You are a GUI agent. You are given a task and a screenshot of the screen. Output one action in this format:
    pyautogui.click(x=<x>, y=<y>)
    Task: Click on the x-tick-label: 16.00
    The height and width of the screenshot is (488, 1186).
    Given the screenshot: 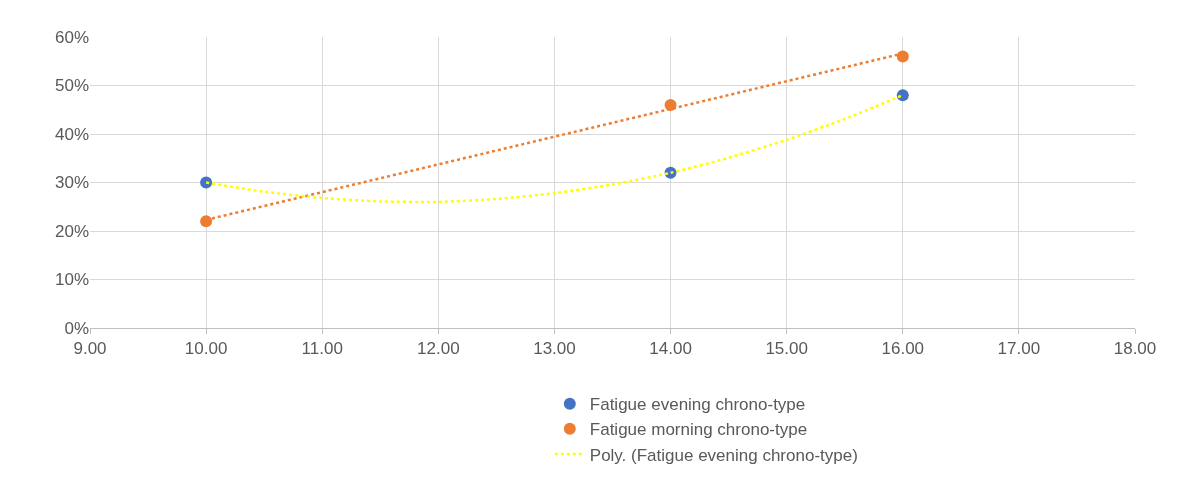 What is the action you would take?
    pyautogui.click(x=903, y=349)
    